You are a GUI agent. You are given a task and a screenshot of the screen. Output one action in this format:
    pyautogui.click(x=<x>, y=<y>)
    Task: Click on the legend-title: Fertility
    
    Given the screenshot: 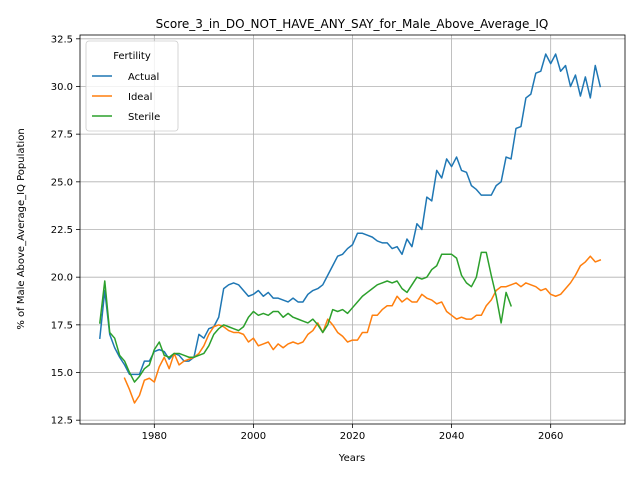 What is the action you would take?
    pyautogui.click(x=132, y=56)
    